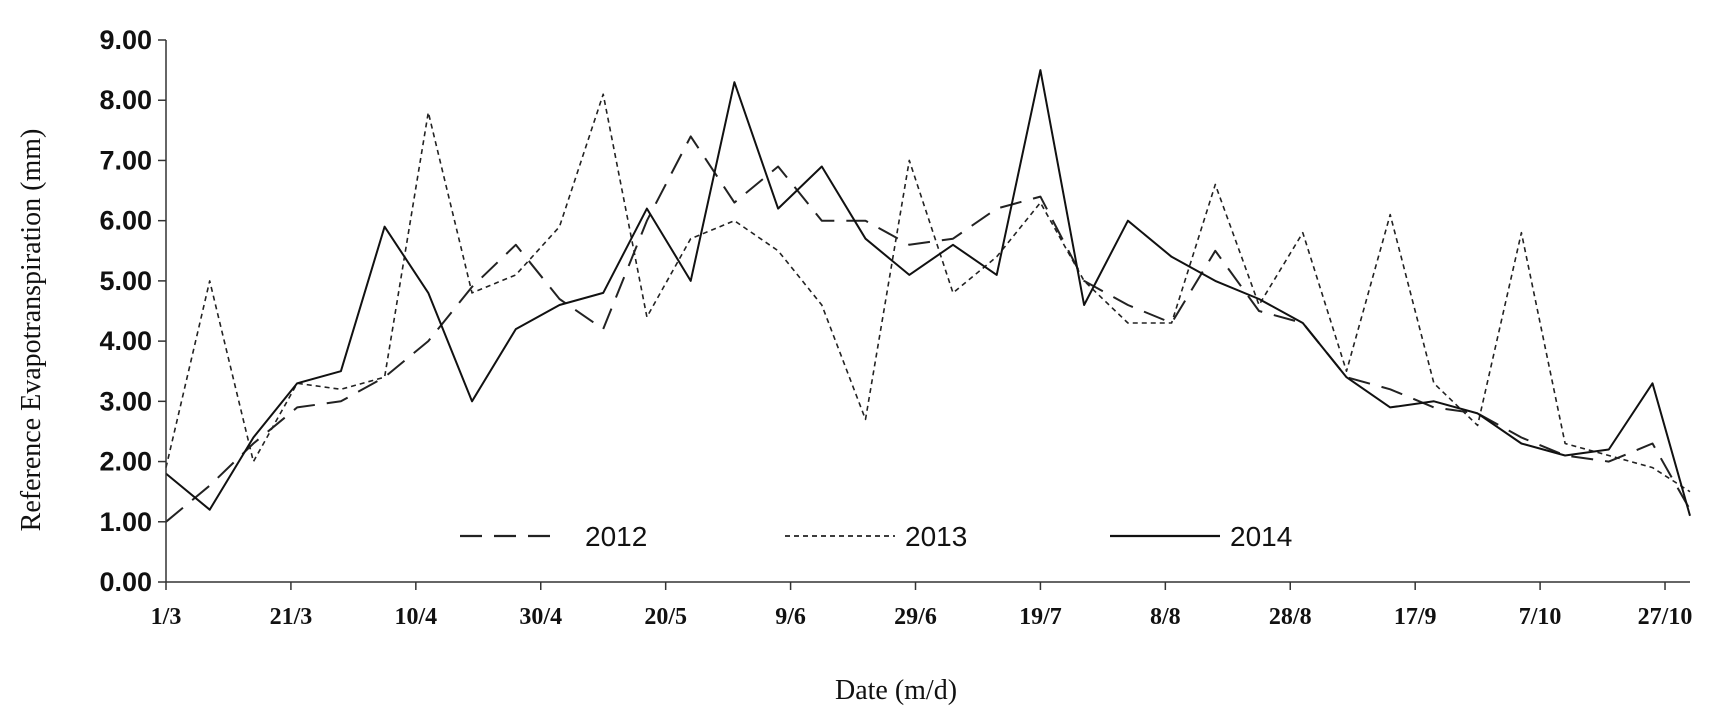 Image resolution: width=1733 pixels, height=725 pixels. What do you see at coordinates (125, 281) in the screenshot?
I see `y-tick-label: 5.00` at bounding box center [125, 281].